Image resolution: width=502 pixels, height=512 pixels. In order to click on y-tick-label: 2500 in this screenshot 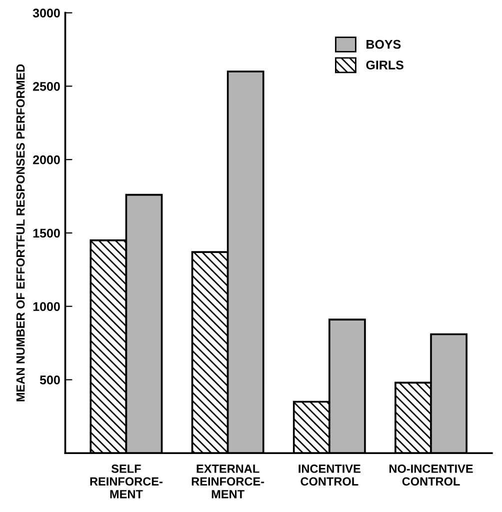, I will do `click(46, 86)`.